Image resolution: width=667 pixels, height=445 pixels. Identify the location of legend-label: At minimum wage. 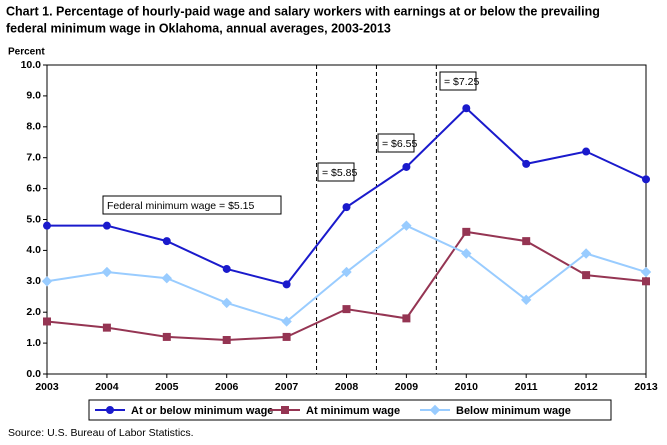
(353, 411).